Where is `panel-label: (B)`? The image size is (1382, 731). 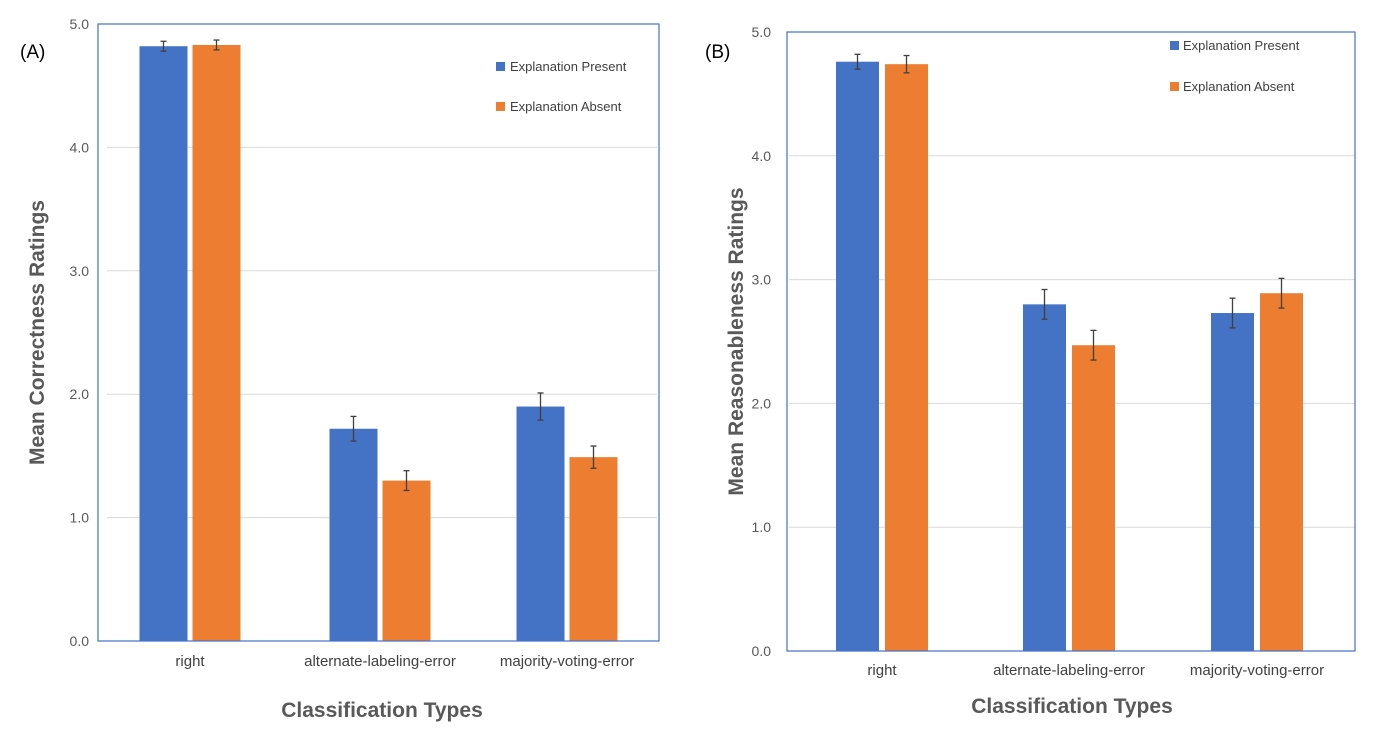 panel-label: (B) is located at coordinates (717, 52).